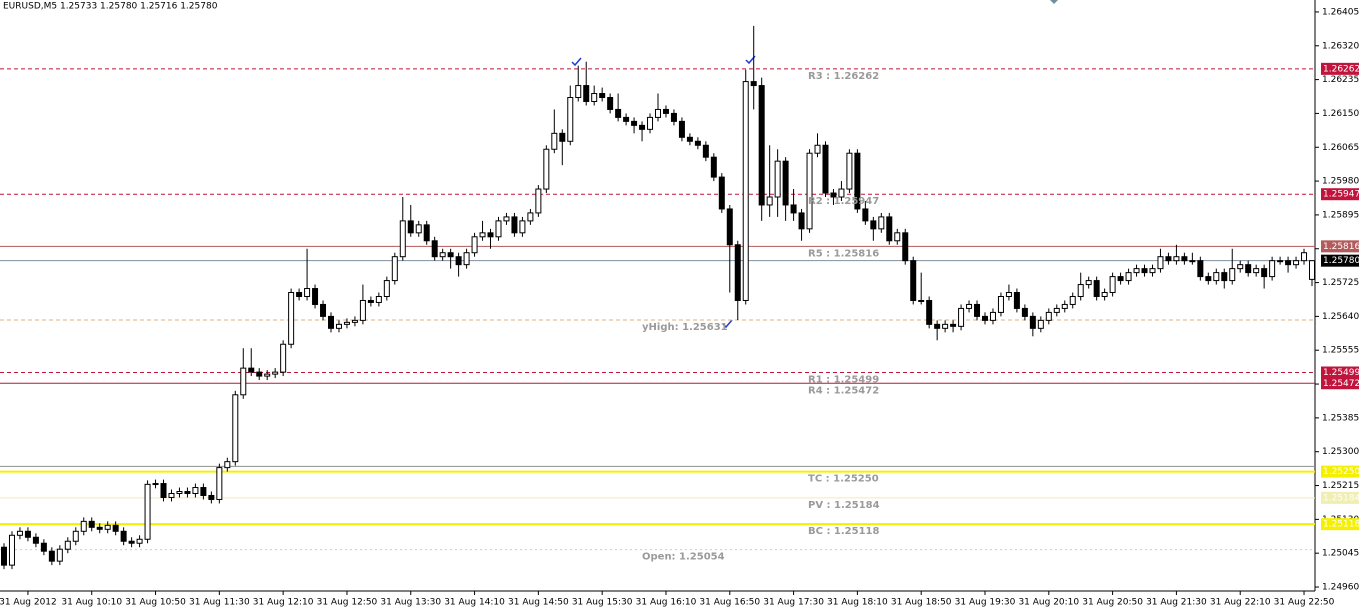 The width and height of the screenshot is (1361, 615). Describe the element at coordinates (1240, 603) in the screenshot. I see `x-tick-label: 31 Aug 22:10` at that location.